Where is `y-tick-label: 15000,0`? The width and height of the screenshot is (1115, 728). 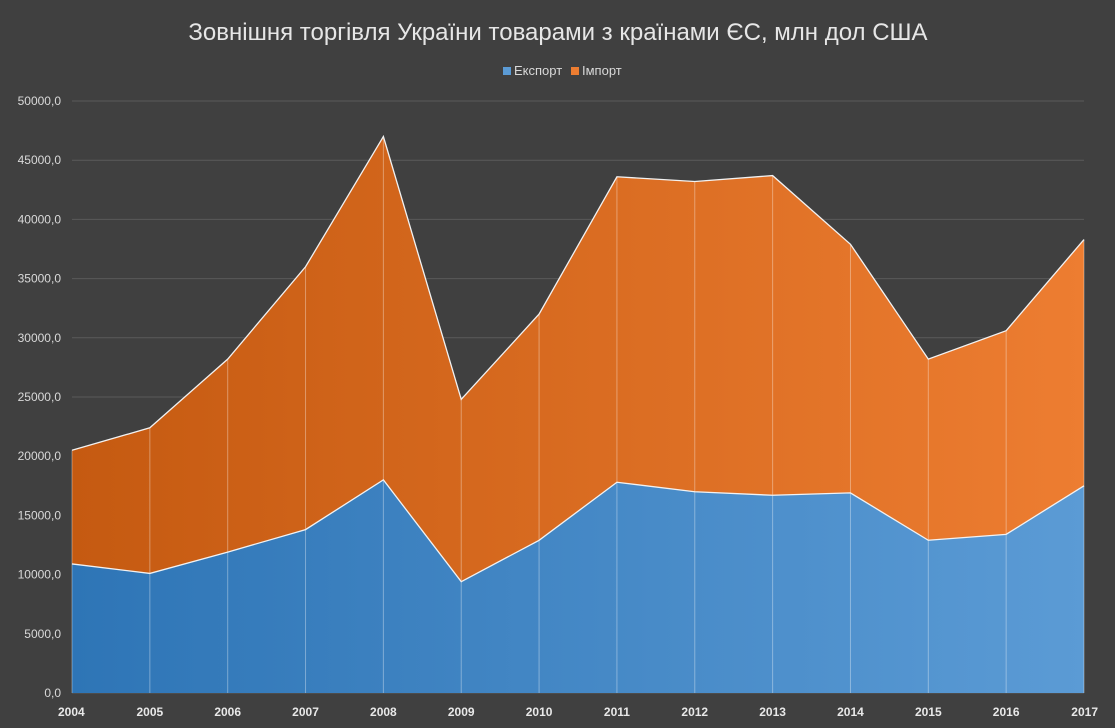
y-tick-label: 15000,0 is located at coordinates (40, 515).